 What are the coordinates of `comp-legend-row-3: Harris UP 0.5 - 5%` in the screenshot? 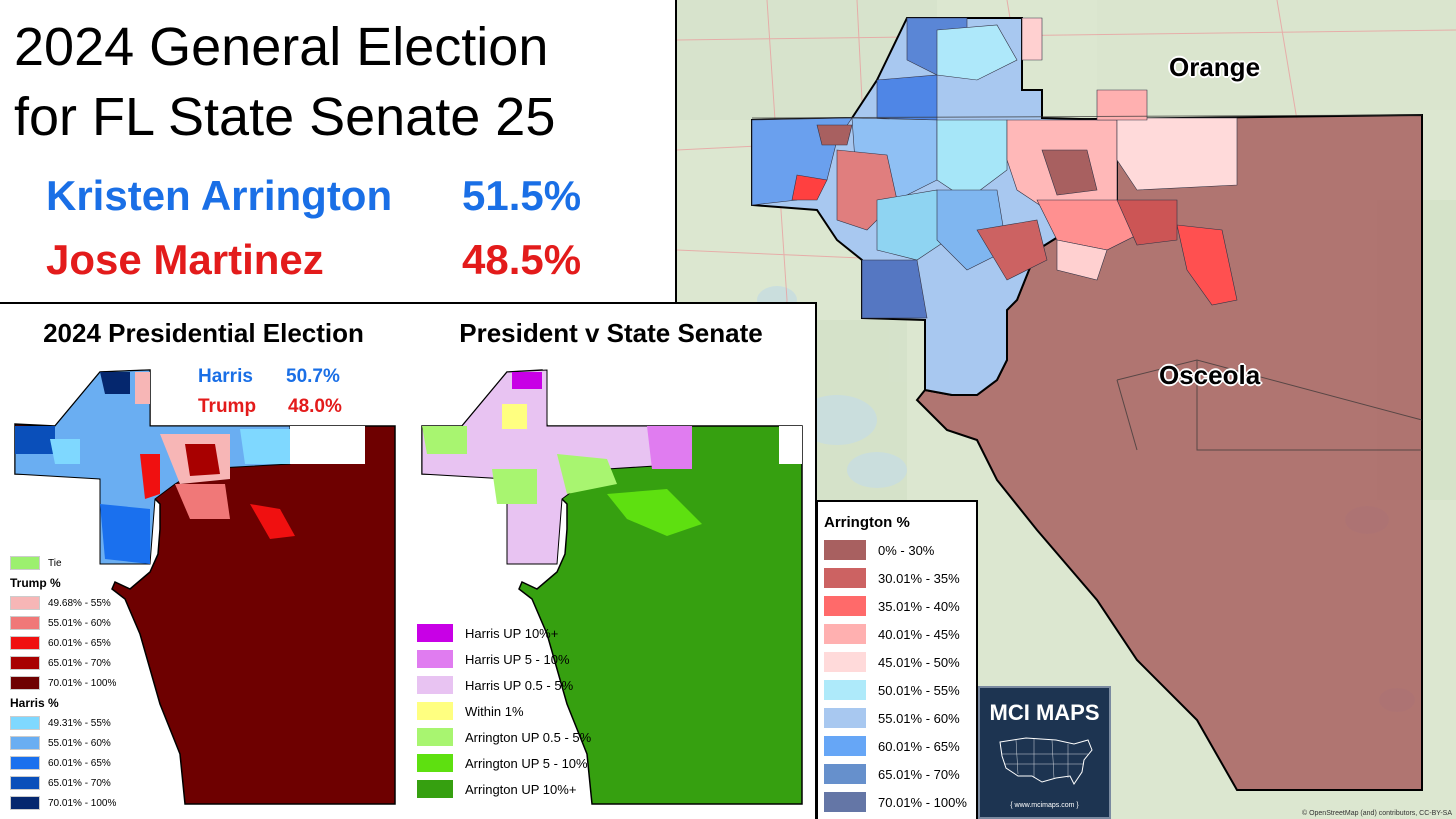 It's located at (495, 685).